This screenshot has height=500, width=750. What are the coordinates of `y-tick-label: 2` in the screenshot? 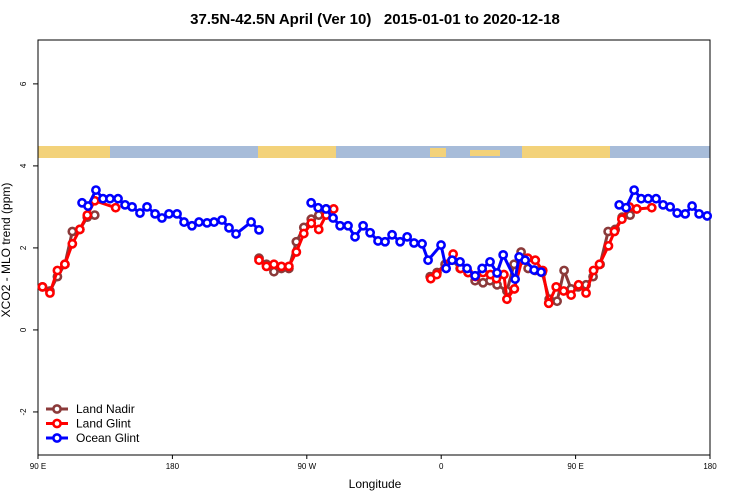 It's located at (23, 247).